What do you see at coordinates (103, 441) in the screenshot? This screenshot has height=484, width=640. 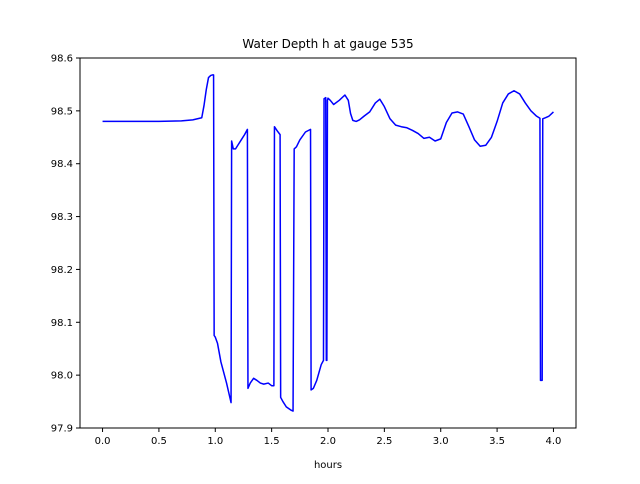 I see `x-tick-label: 0.0` at bounding box center [103, 441].